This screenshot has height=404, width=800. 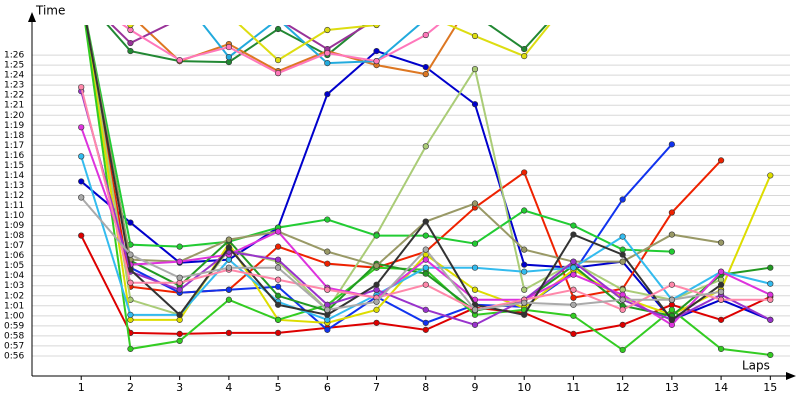 What do you see at coordinates (14, 126) in the screenshot?
I see `y-tick-label: 1:19` at bounding box center [14, 126].